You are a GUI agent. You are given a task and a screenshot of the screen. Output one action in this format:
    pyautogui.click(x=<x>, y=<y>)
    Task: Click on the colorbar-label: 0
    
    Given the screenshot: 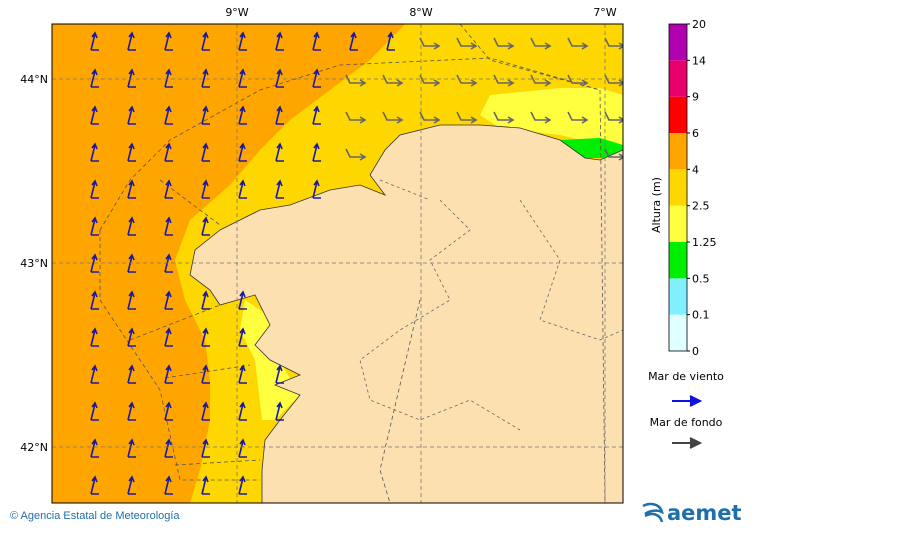 What is the action you would take?
    pyautogui.click(x=695, y=351)
    